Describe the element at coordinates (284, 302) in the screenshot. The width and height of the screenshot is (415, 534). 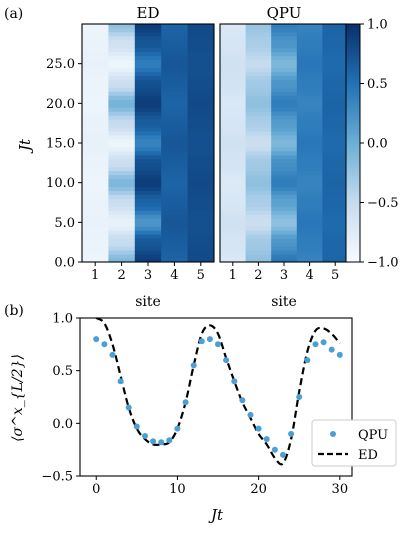
I see `heatmap-qpu-xlabel: site` at that location.